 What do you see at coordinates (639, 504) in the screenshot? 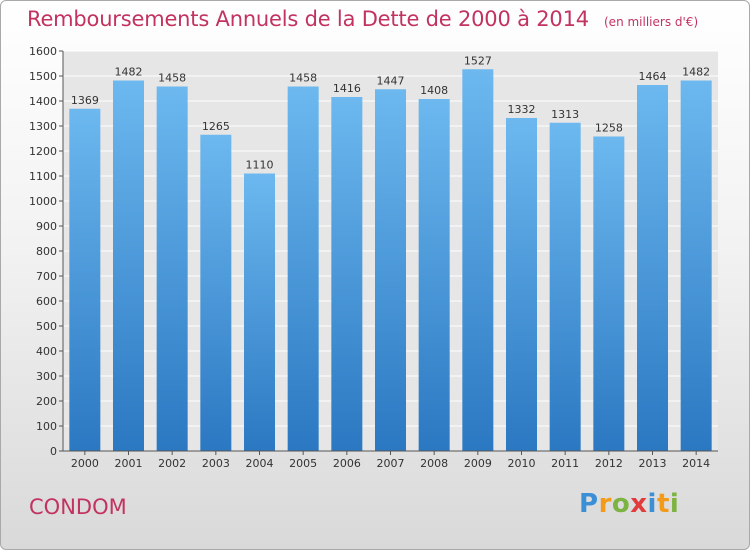
I see `logo-letter: x` at bounding box center [639, 504].